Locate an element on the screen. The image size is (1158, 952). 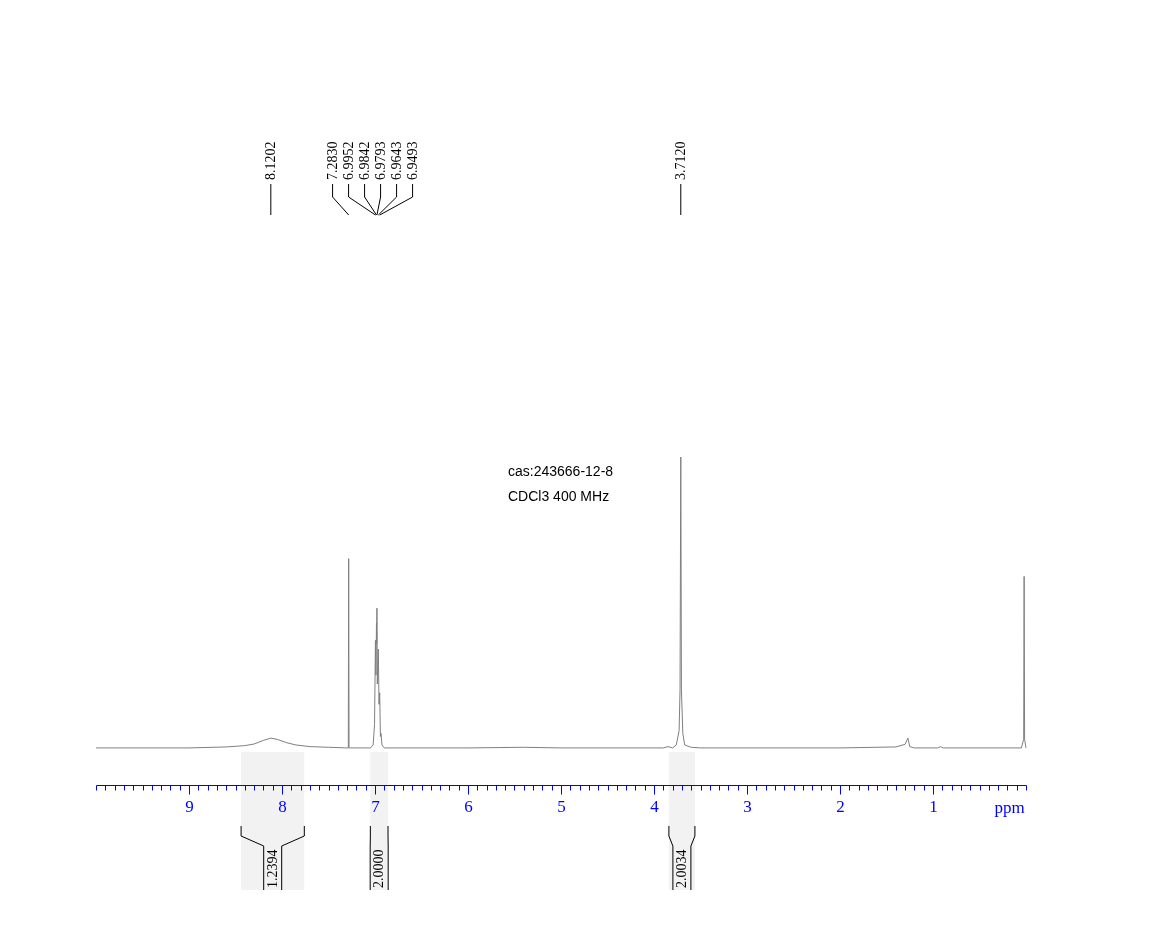
annotation: 6.9493 is located at coordinates (412, 160).